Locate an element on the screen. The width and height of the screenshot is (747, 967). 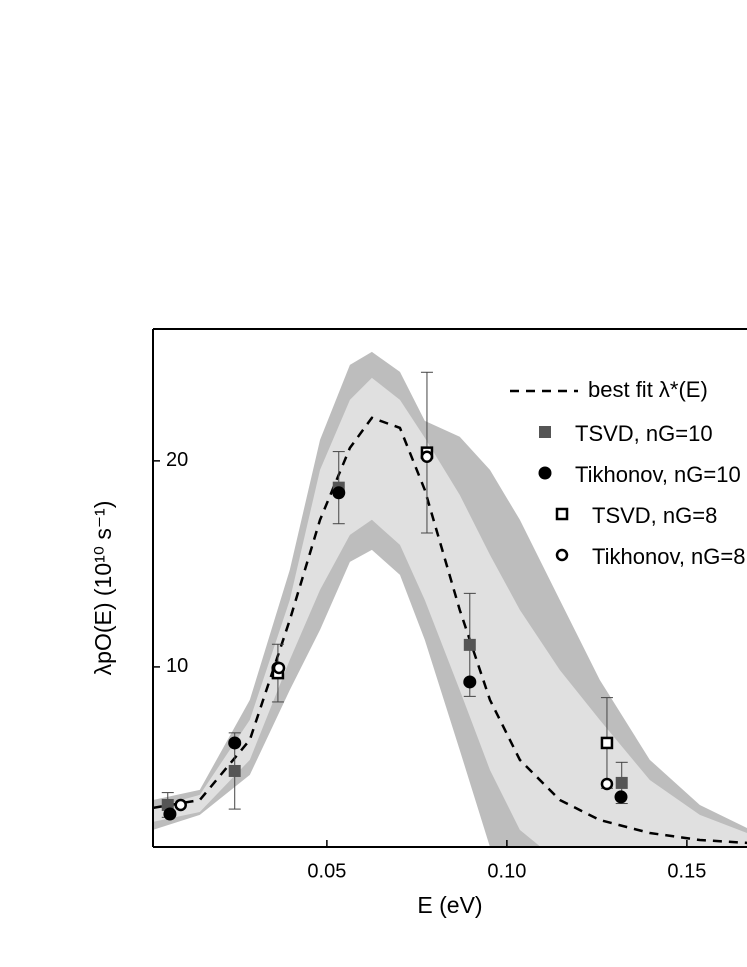
legend-label: best fit λ*(E) is located at coordinates (648, 389).